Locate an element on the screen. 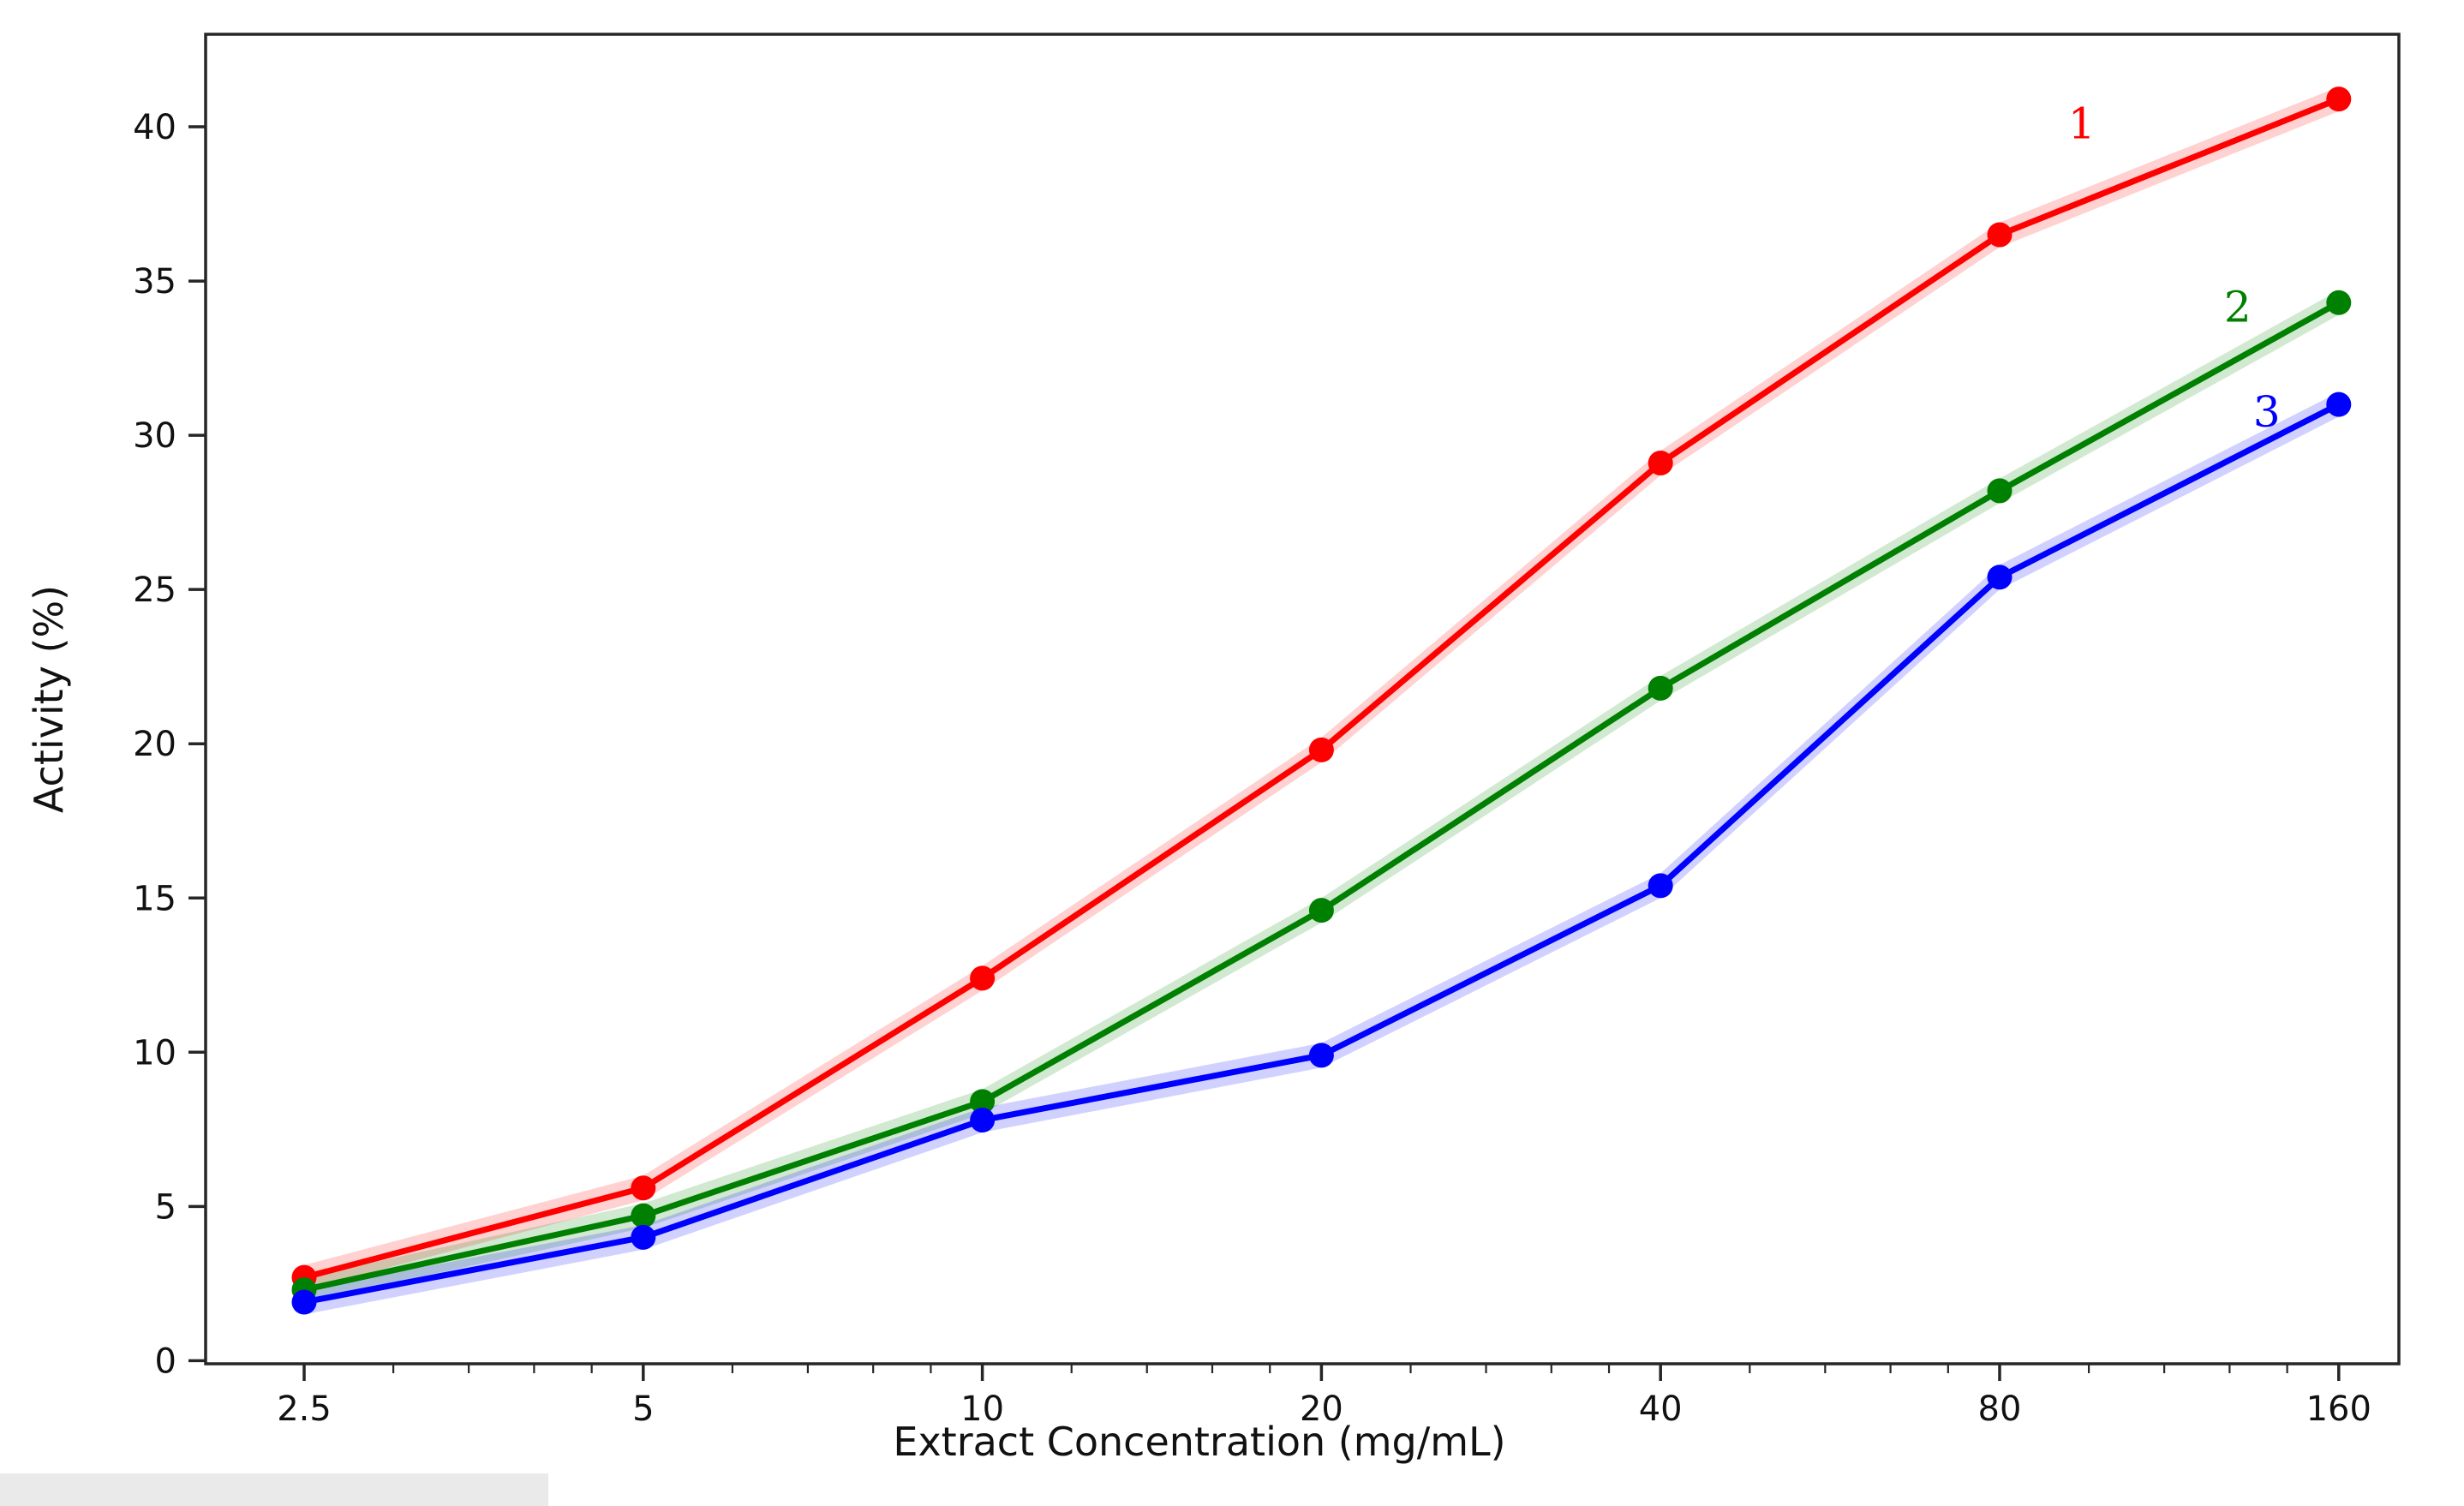 This screenshot has height=1506, width=2464. x-tick-label: 2.5 is located at coordinates (304, 1409).